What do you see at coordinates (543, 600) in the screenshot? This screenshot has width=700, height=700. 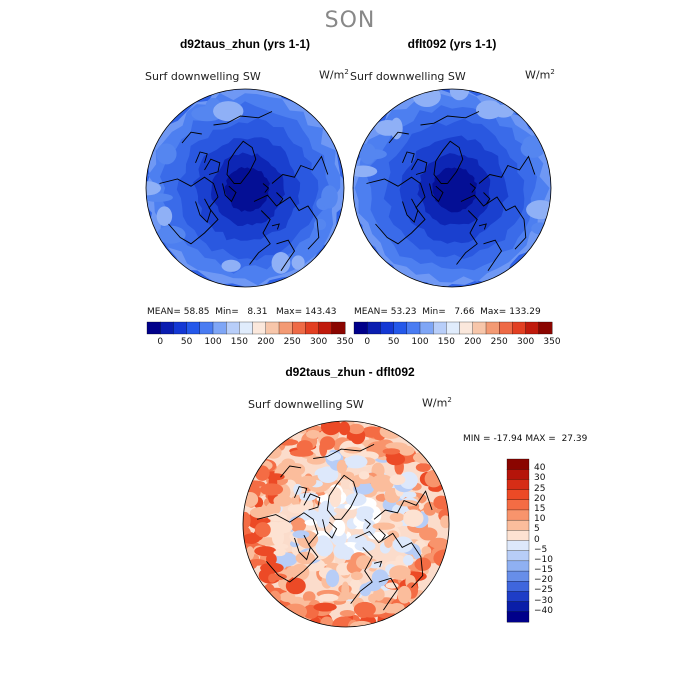 I see `colorbar-tick-label: −30` at bounding box center [543, 600].